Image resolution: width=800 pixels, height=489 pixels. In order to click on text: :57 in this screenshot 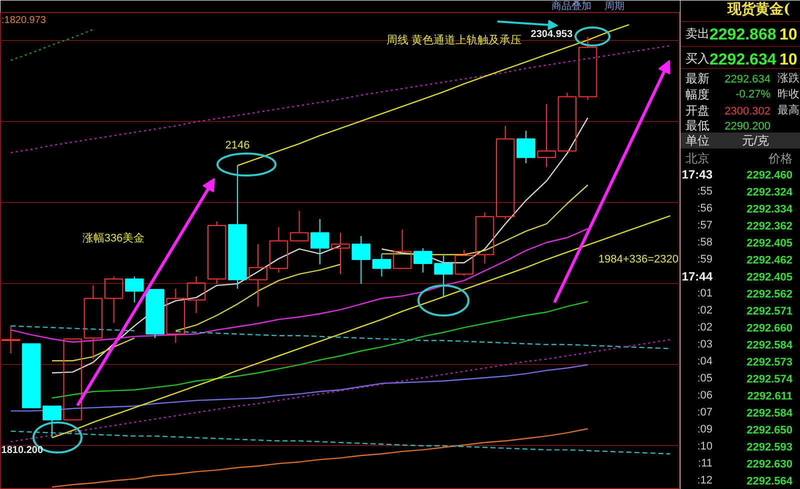, I will do `click(705, 226)`.